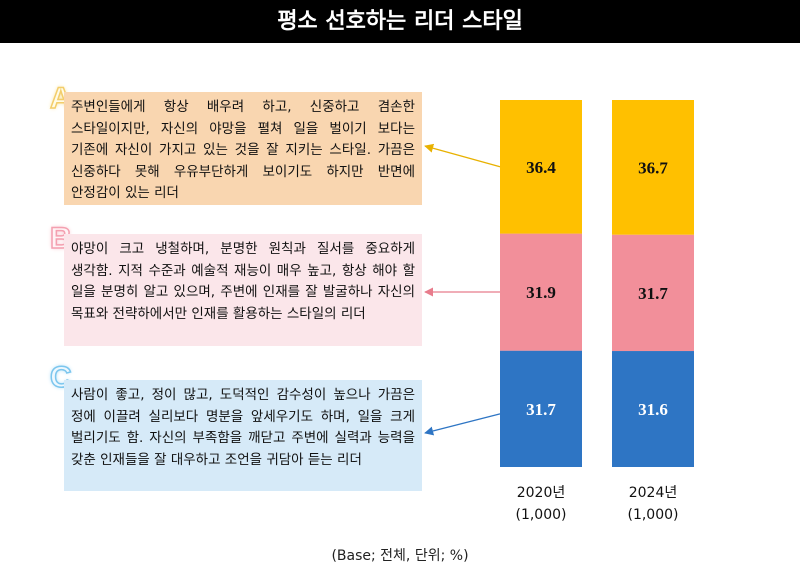 This screenshot has height=581, width=800. I want to click on data-label-a-0: 36.4, so click(541, 167).